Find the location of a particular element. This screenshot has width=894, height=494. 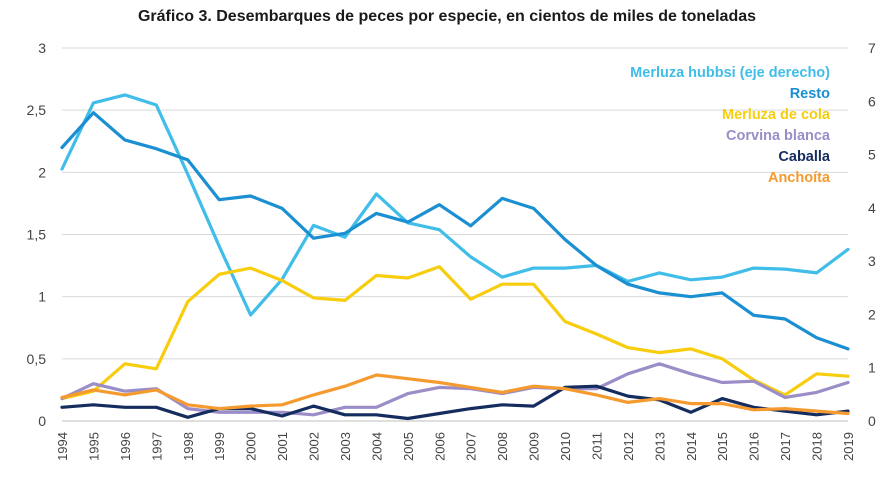

x-tick-label: 2006 is located at coordinates (439, 446).